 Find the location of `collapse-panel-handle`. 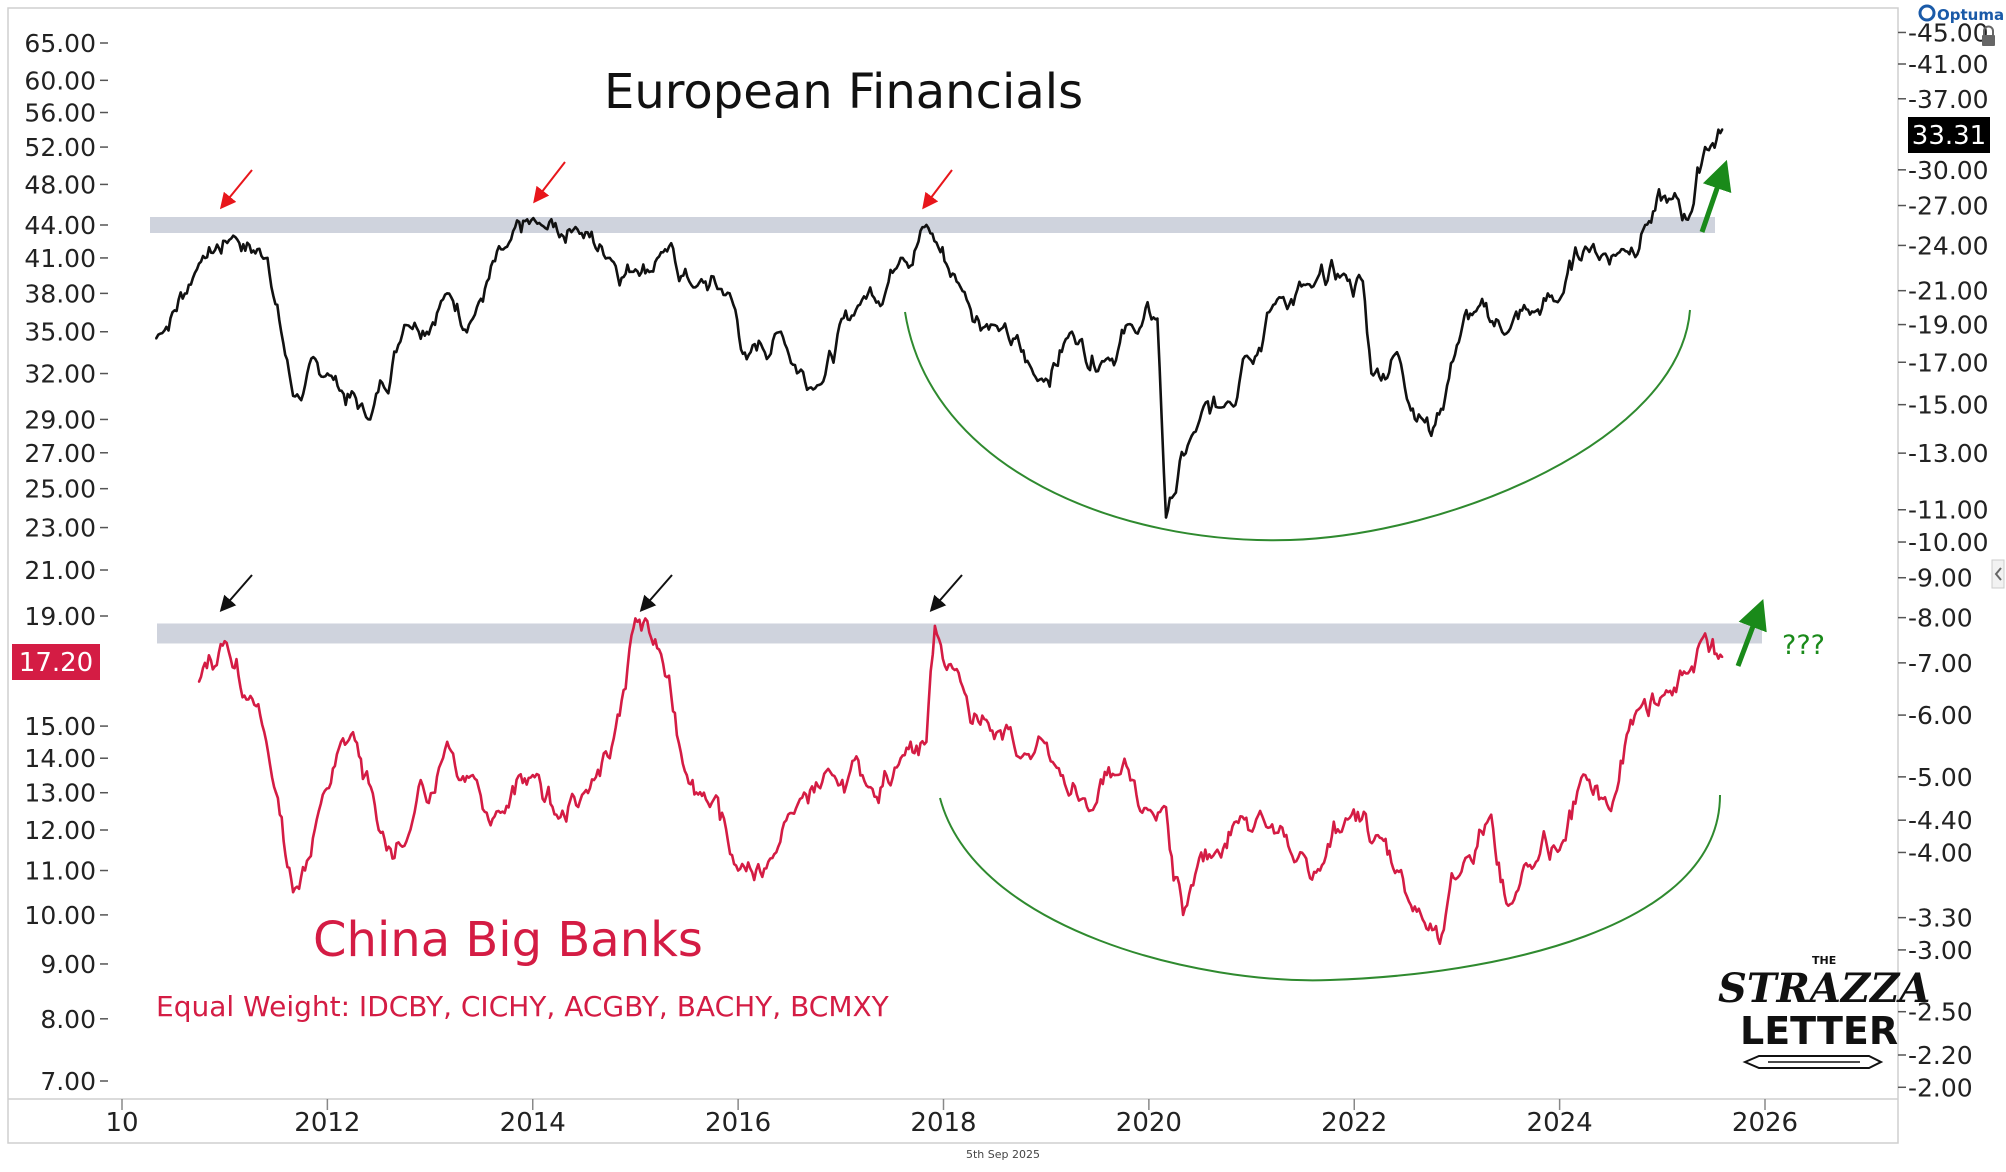

collapse-panel-handle is located at coordinates (1998, 574).